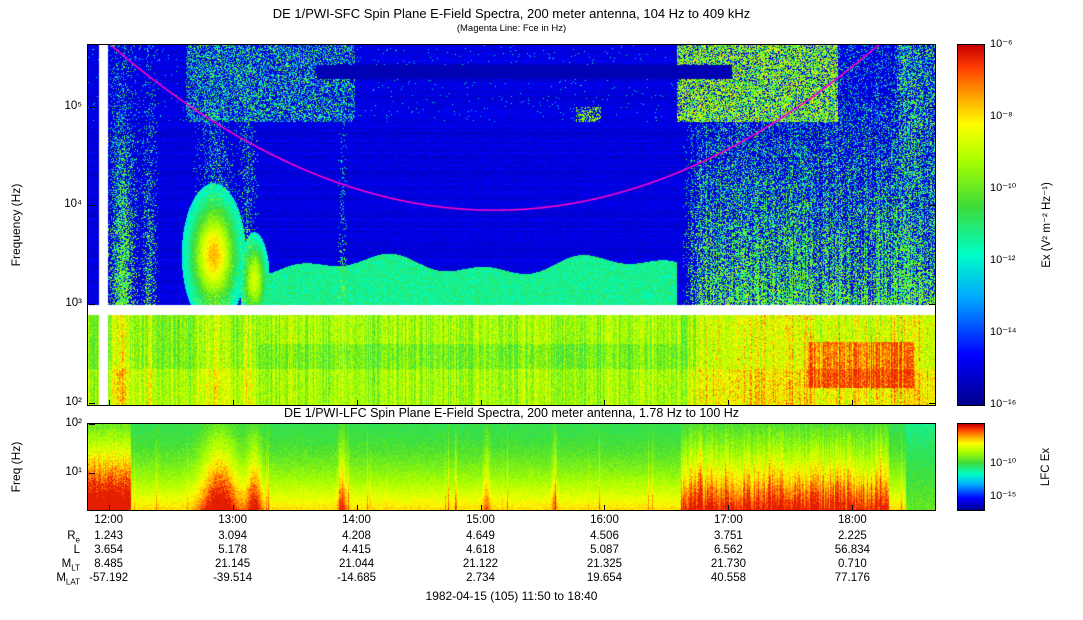 The height and width of the screenshot is (620, 1083). I want to click on ephemeris-value: 56.834, so click(852, 550).